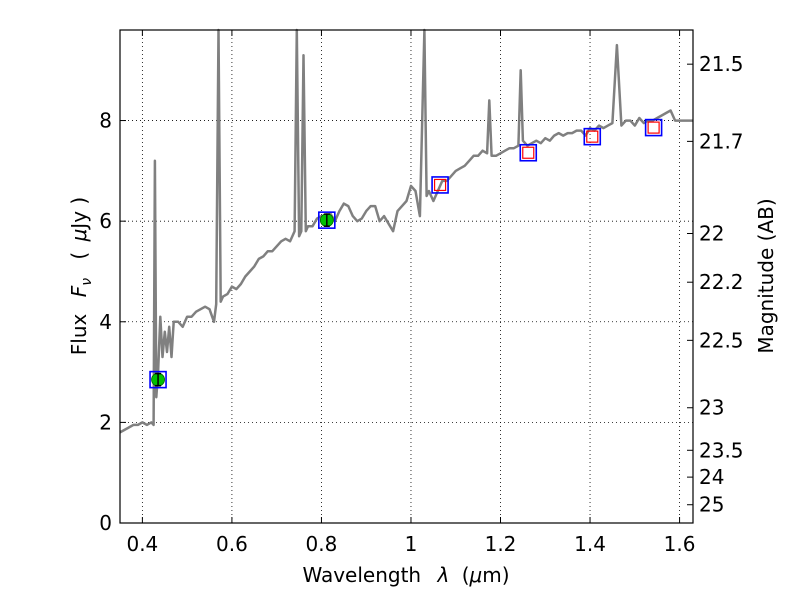 The image size is (800, 600). What do you see at coordinates (442, 575) in the screenshot?
I see `x-axis-label-symbol: λ` at bounding box center [442, 575].